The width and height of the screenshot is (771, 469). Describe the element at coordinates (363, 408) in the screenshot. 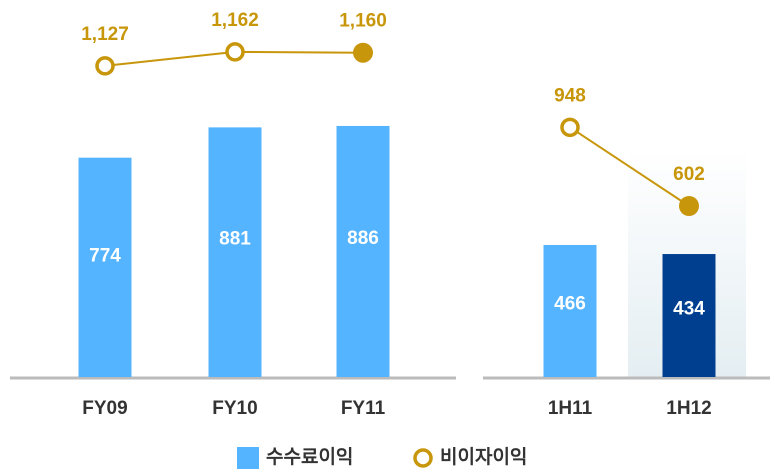

I see `x-tick-label: FY11` at that location.